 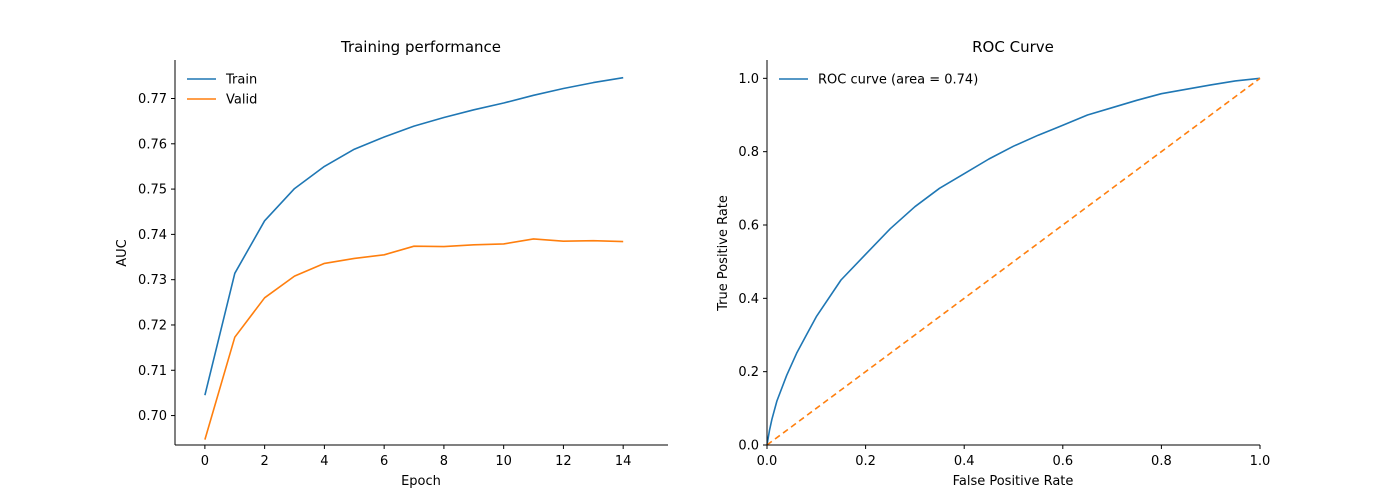 What do you see at coordinates (222, 80) in the screenshot?
I see `legend-item: Train` at bounding box center [222, 80].